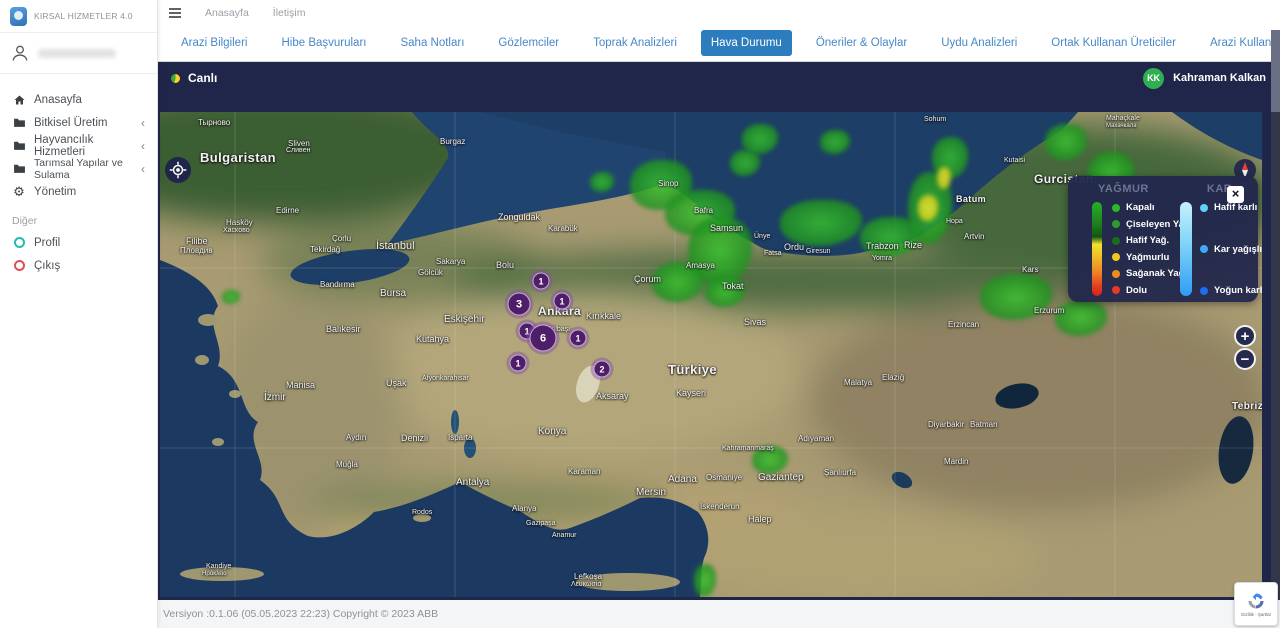 The width and height of the screenshot is (1280, 628). I want to click on hamburger-menu-icon, so click(175, 12).